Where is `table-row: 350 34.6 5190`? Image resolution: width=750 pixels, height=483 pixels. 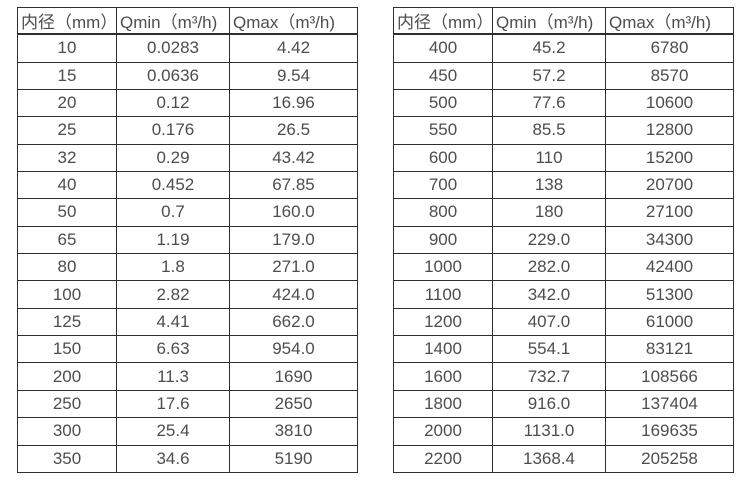 table-row: 350 34.6 5190 is located at coordinates (187, 459).